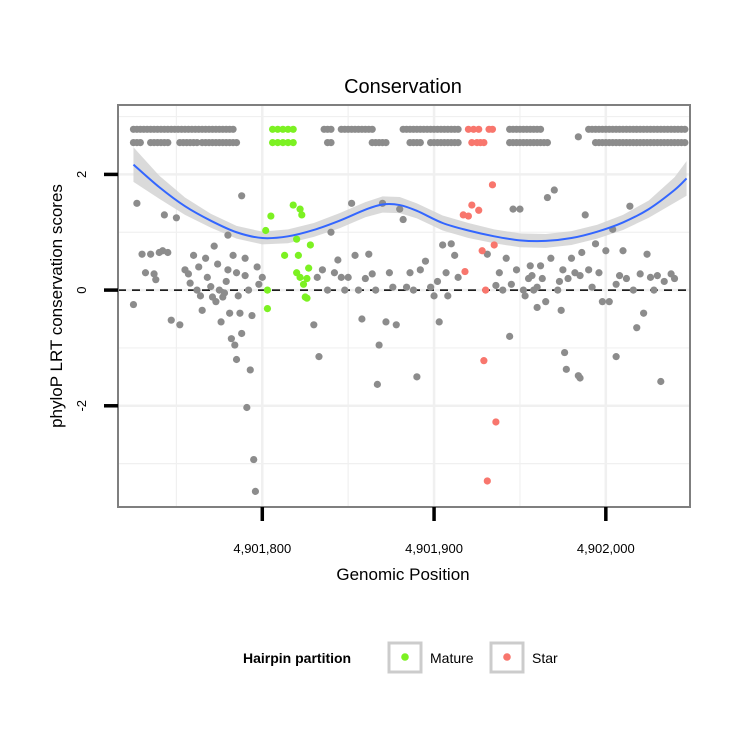 This screenshot has height=755, width=750. I want to click on legend-marker-mature, so click(405, 657).